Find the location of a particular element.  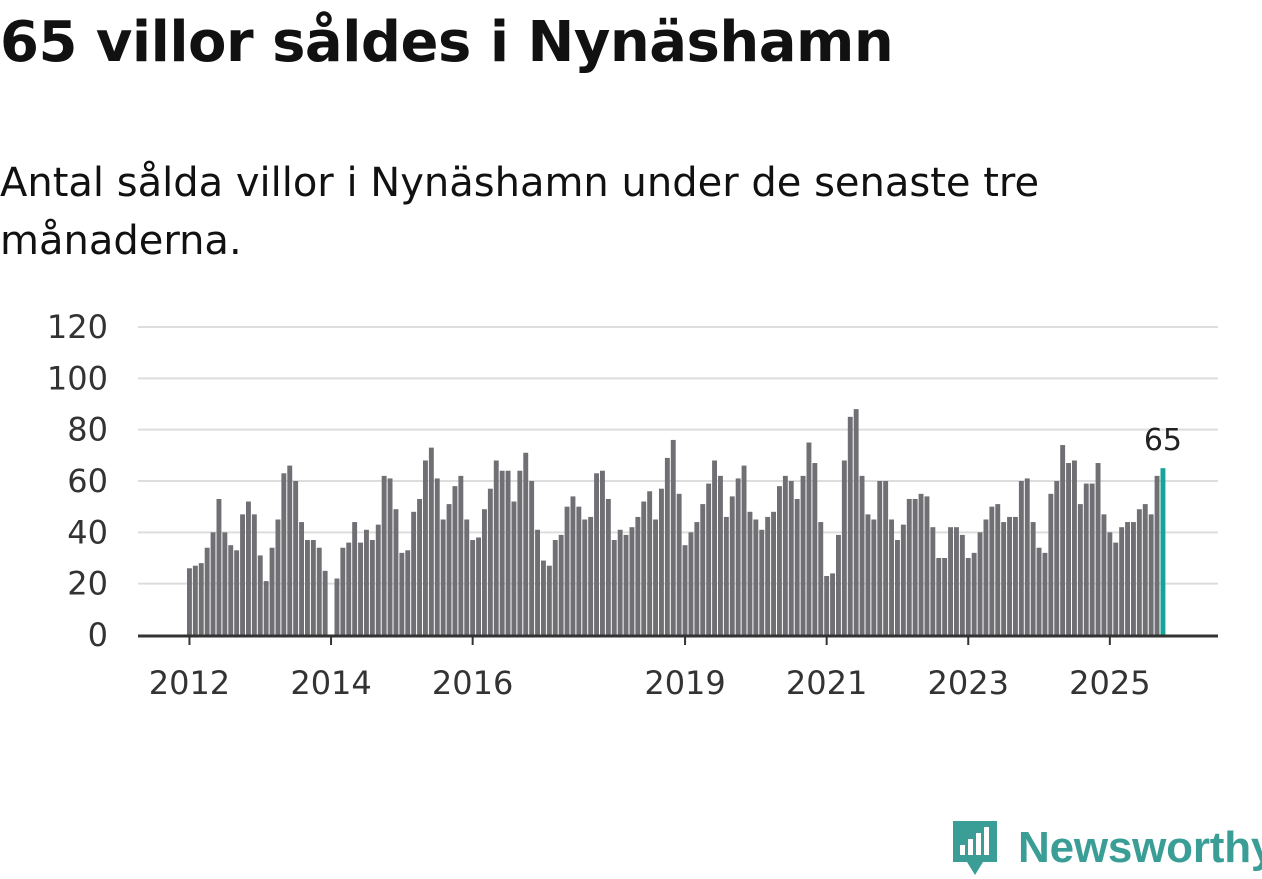

y-tick-label: 100 is located at coordinates (77, 378).